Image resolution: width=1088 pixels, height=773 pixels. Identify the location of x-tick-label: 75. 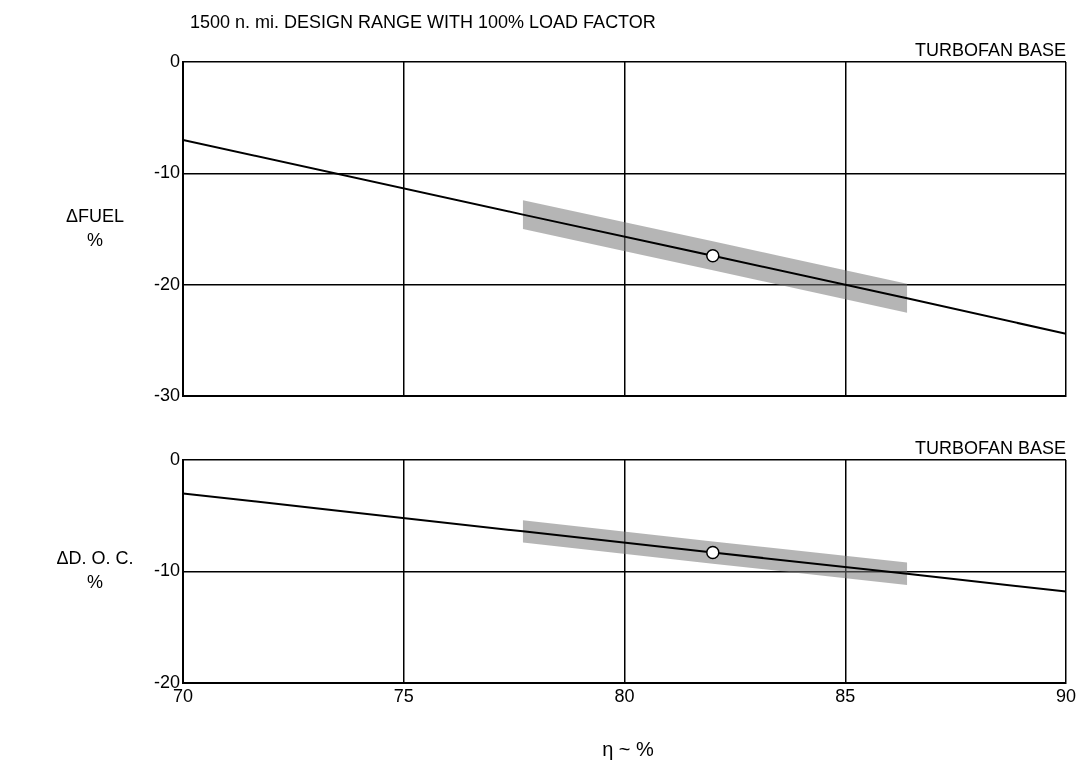
(403, 695).